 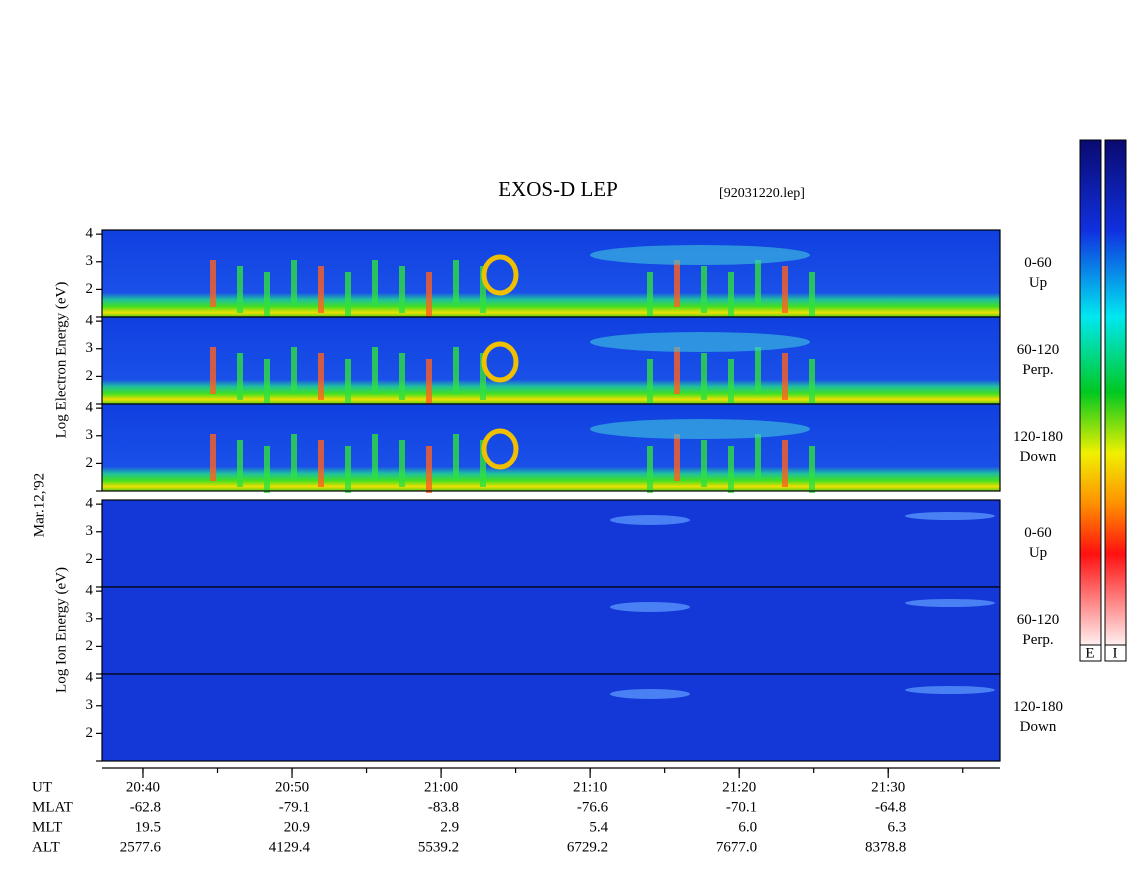 What do you see at coordinates (736, 847) in the screenshot?
I see `ephemeris-value: 7677.0` at bounding box center [736, 847].